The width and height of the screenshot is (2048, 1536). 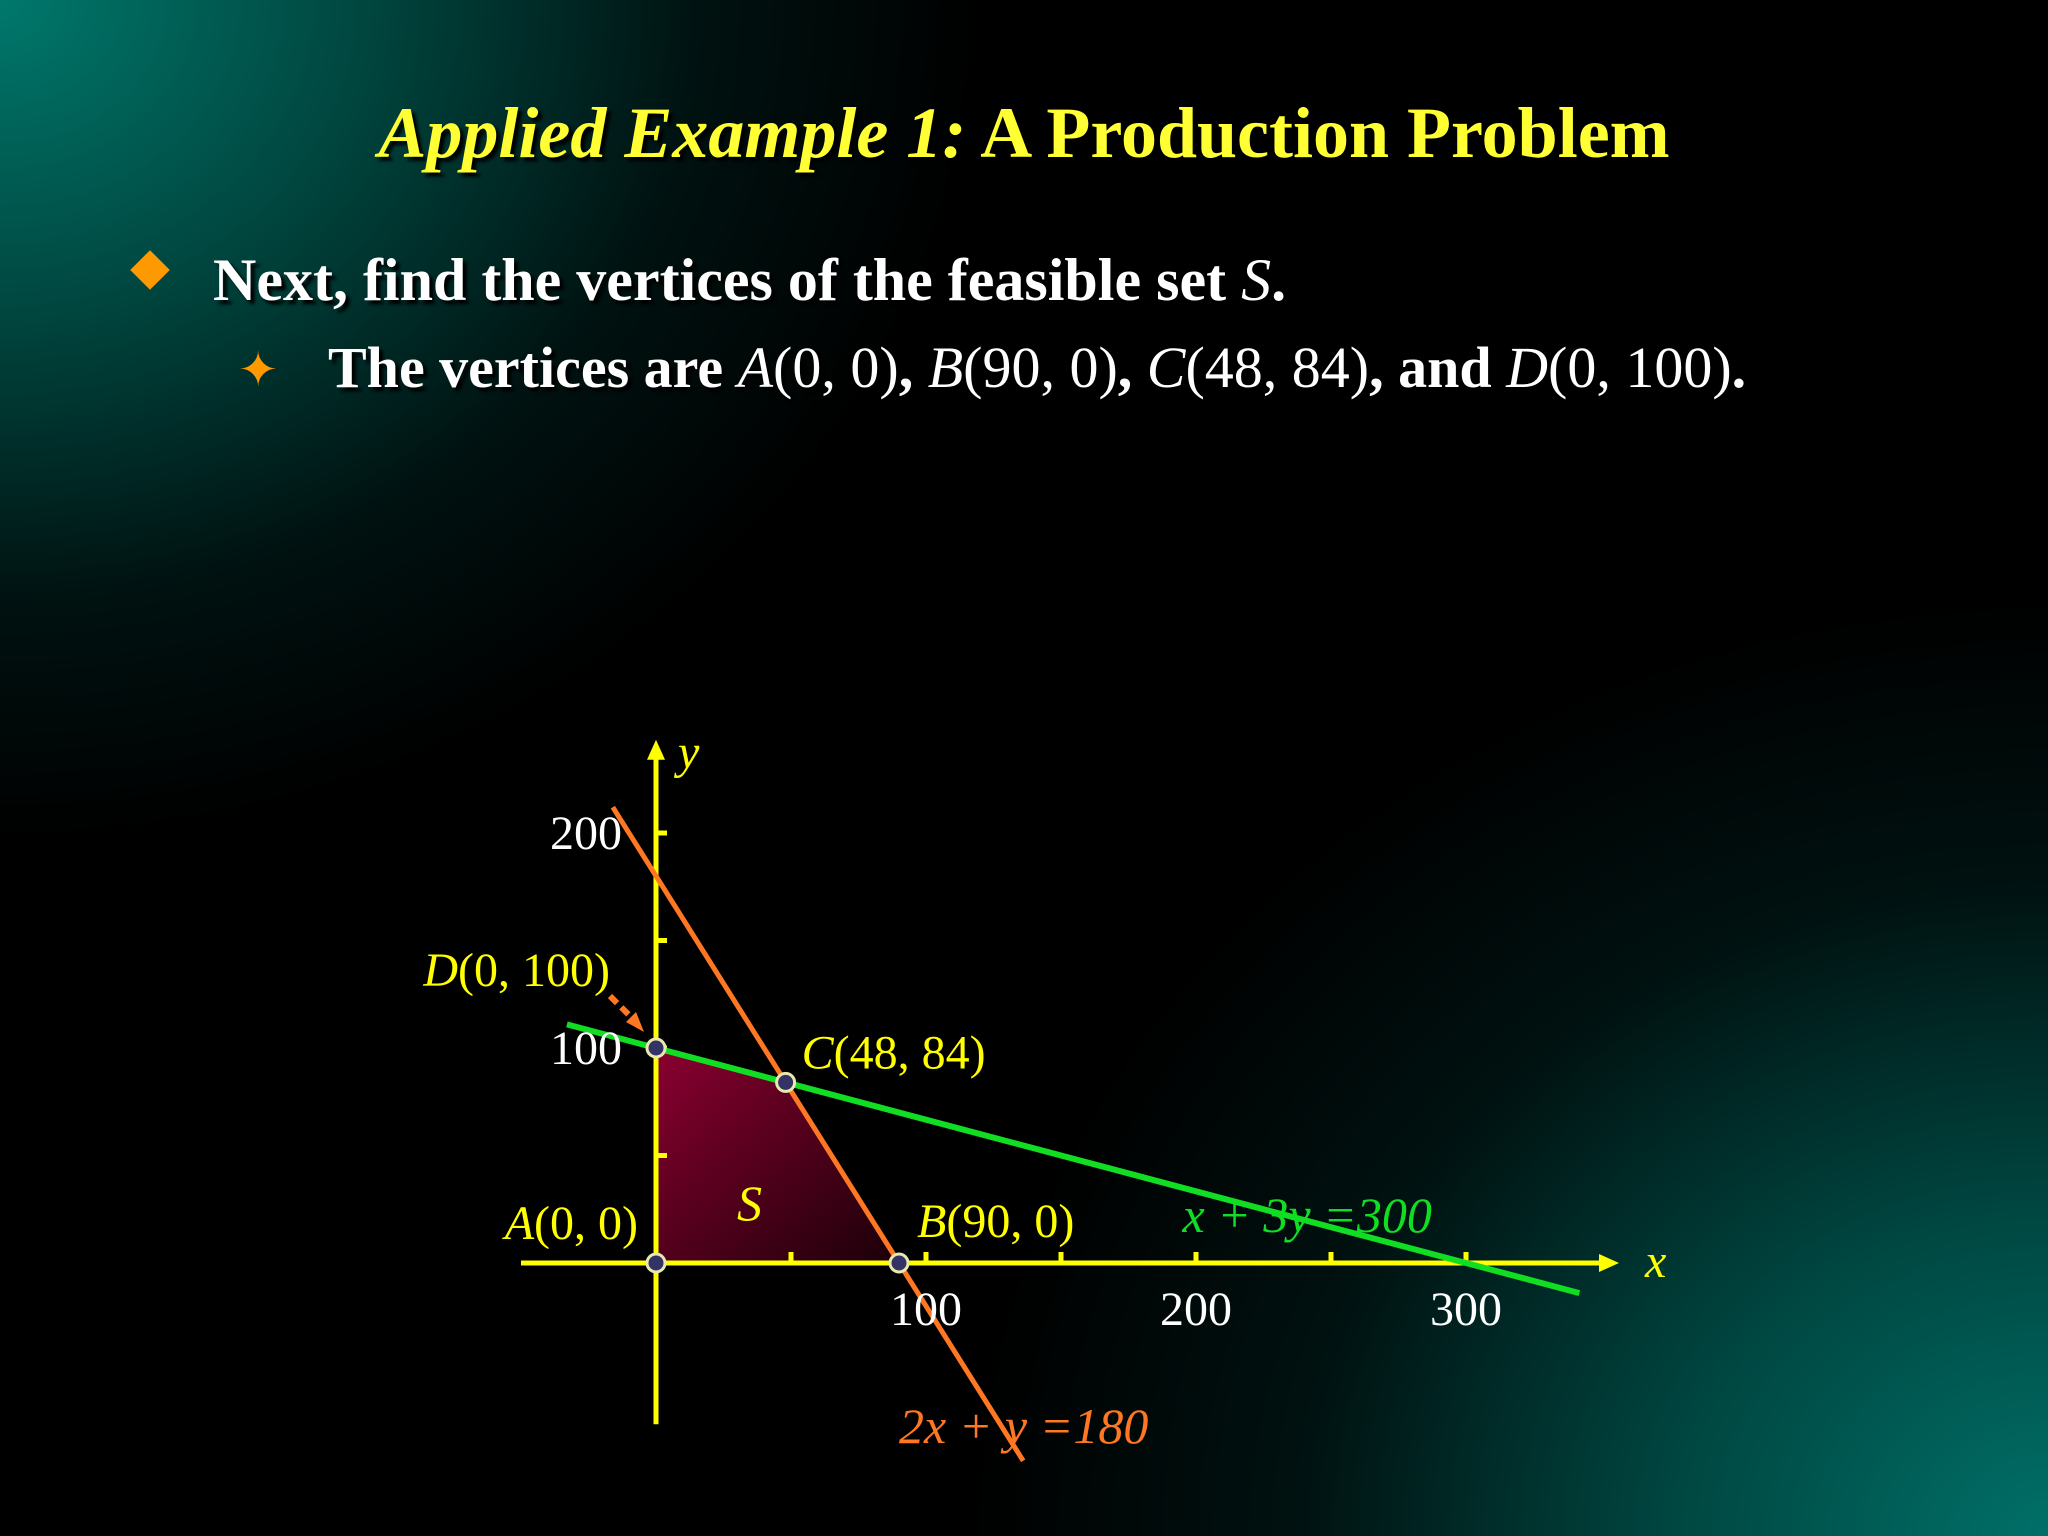 What do you see at coordinates (1318, 133) in the screenshot?
I see `title-rest: A Production Problem` at bounding box center [1318, 133].